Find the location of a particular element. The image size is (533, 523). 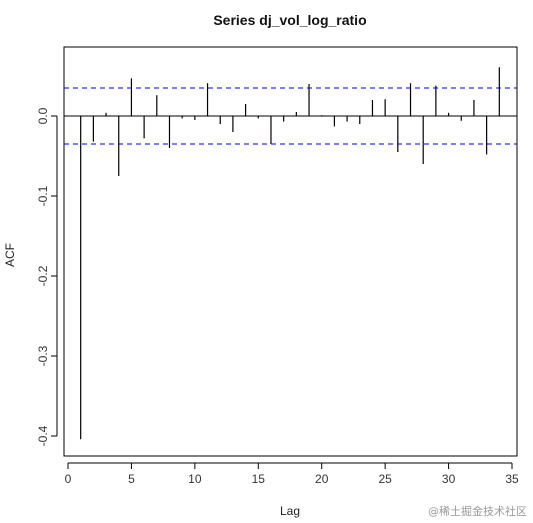

x-axis-label: Lag is located at coordinates (290, 511).